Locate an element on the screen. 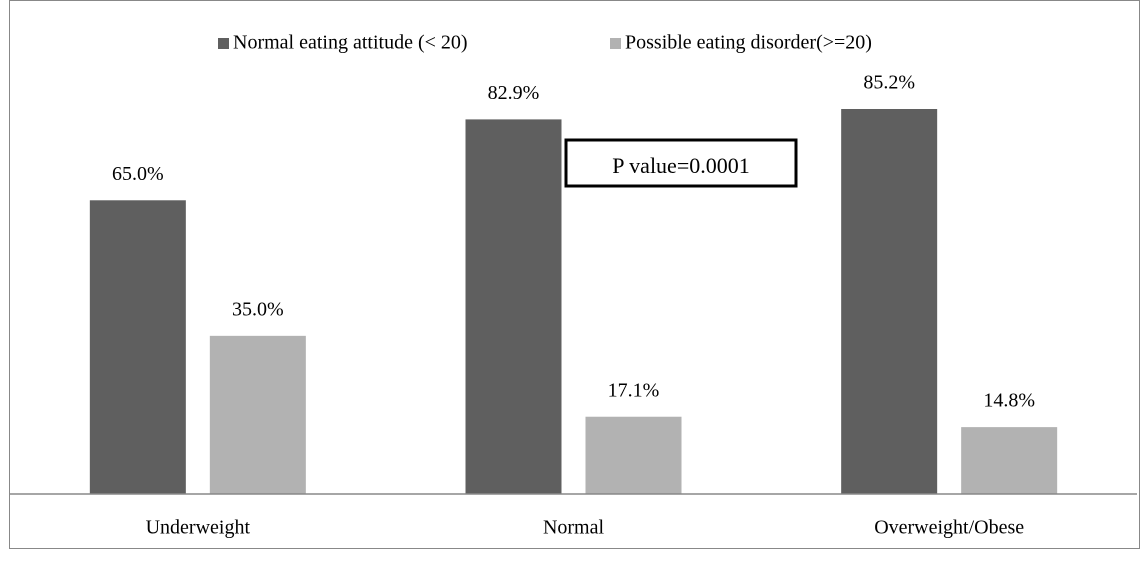  x-tick-label: Underweight is located at coordinates (198, 528).